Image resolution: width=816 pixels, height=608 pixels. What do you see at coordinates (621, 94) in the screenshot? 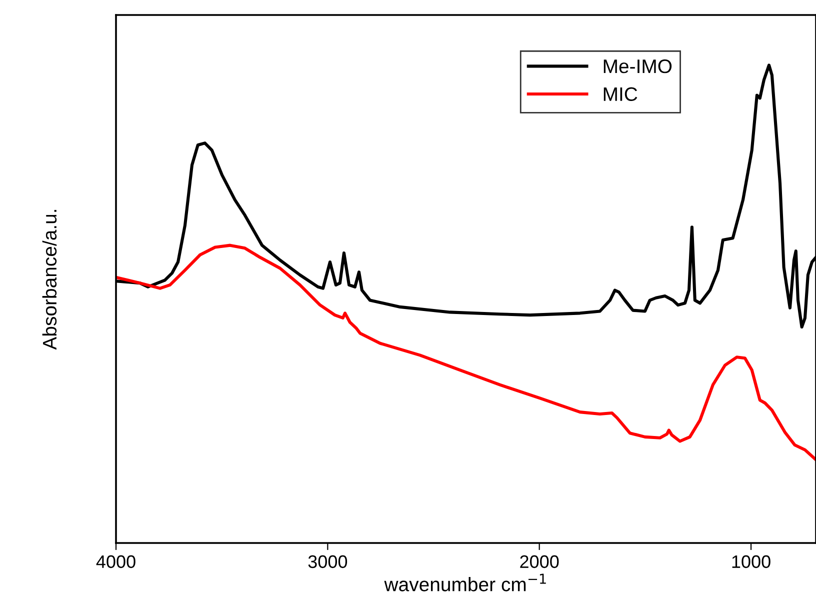
I see `legend-label: MIC` at bounding box center [621, 94].